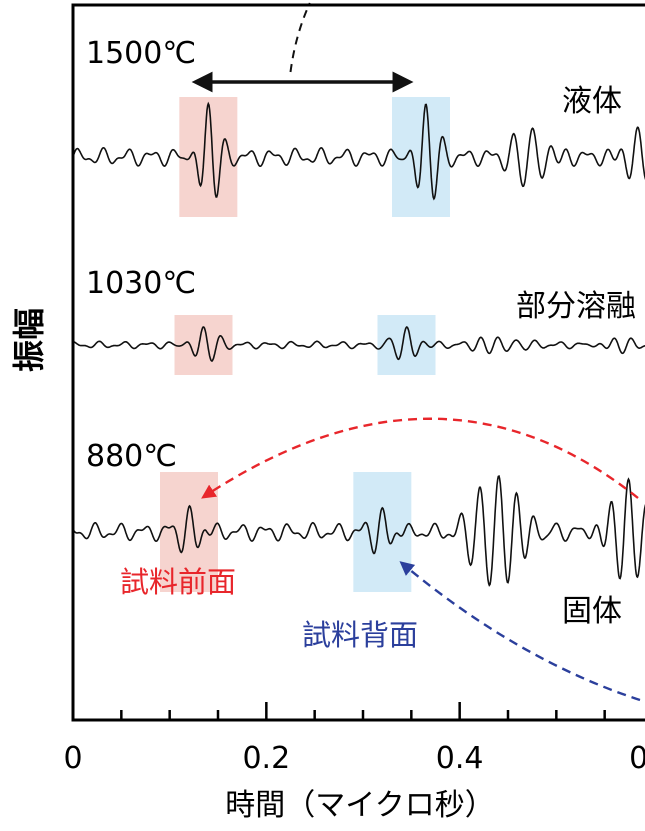 The image size is (645, 831). I want to click on y-axis-title: 振幅, so click(29, 340).